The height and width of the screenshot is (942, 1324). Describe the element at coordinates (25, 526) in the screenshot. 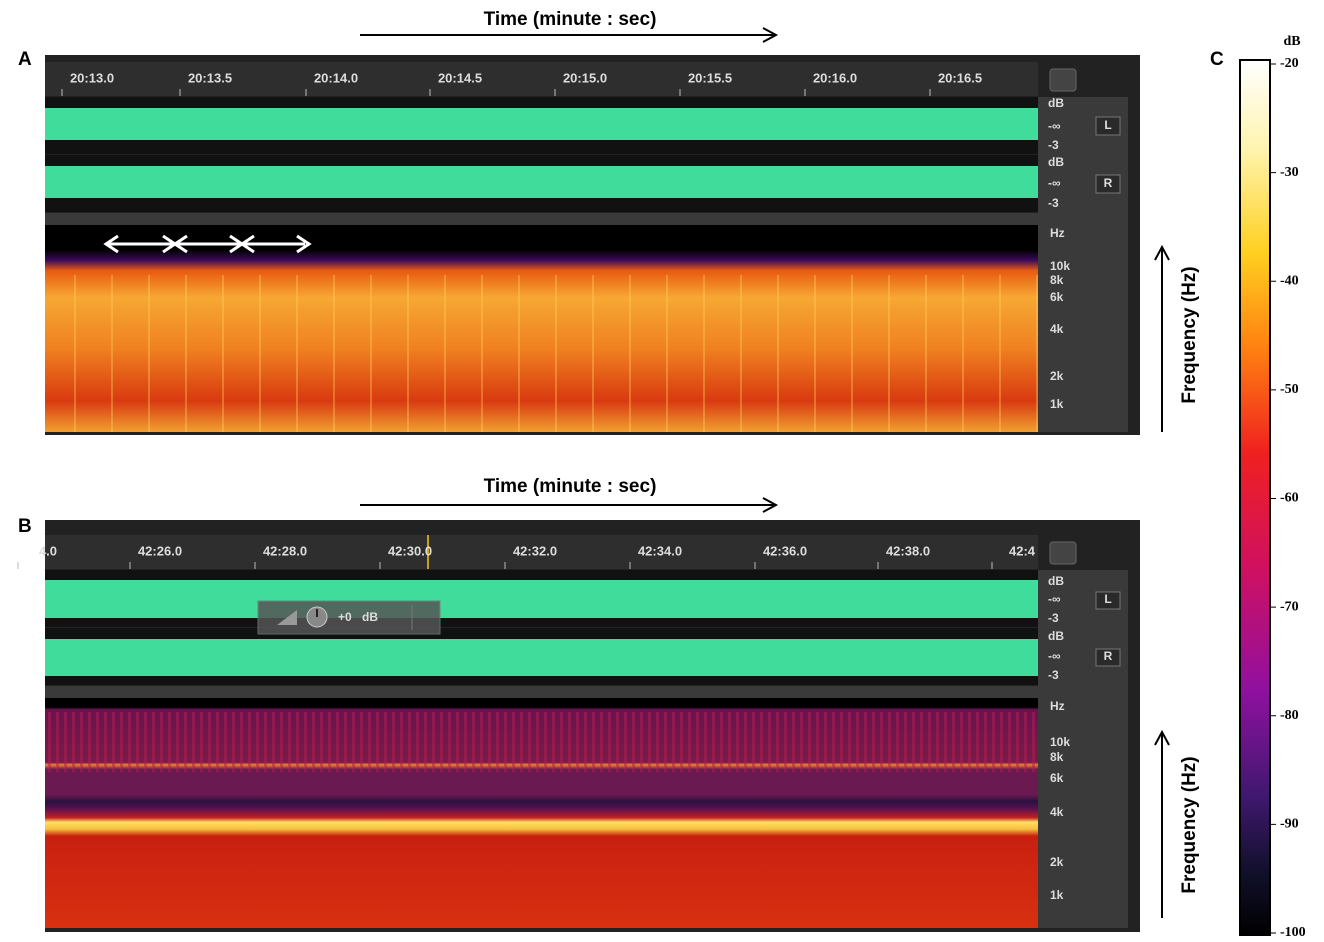

I see `panel-label: B` at that location.